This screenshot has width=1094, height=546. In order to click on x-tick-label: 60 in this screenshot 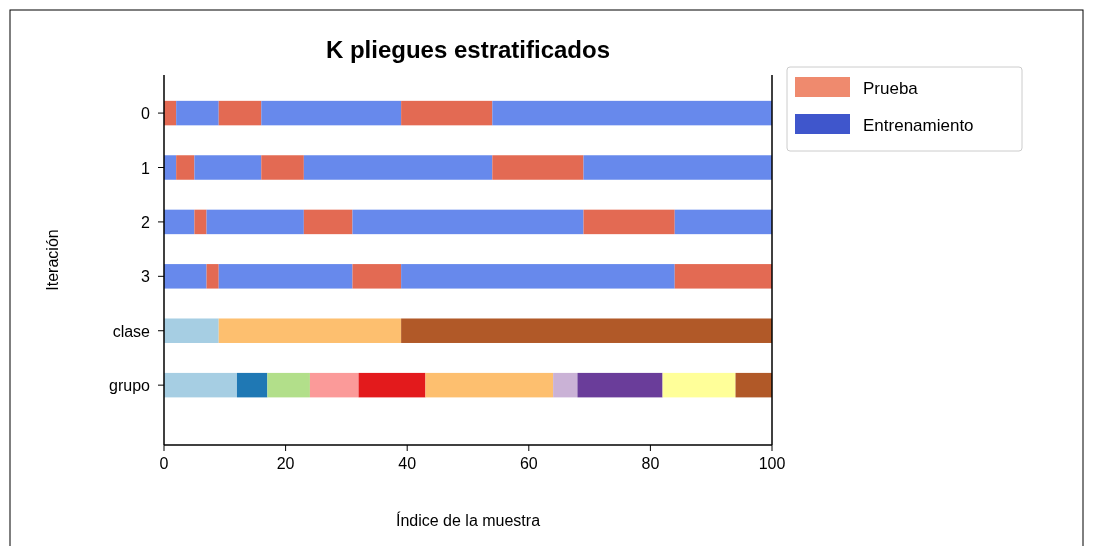, I will do `click(528, 463)`.